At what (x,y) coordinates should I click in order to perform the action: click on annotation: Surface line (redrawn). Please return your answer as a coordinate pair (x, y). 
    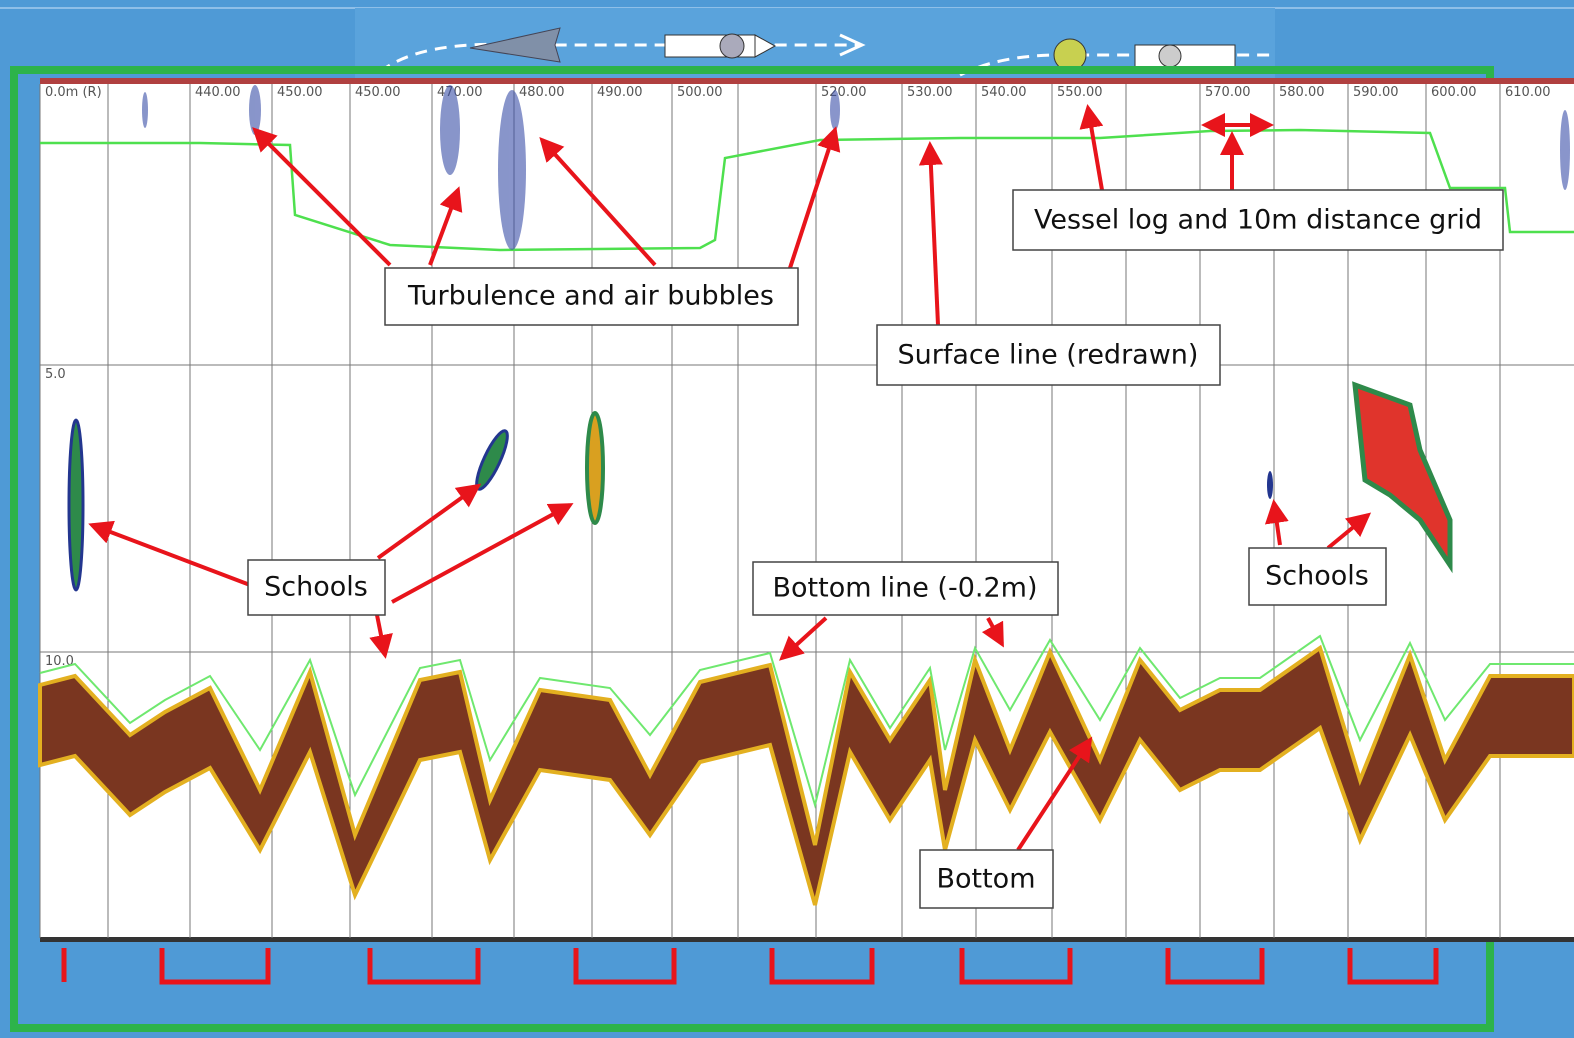
    Looking at the image, I should click on (1048, 355).